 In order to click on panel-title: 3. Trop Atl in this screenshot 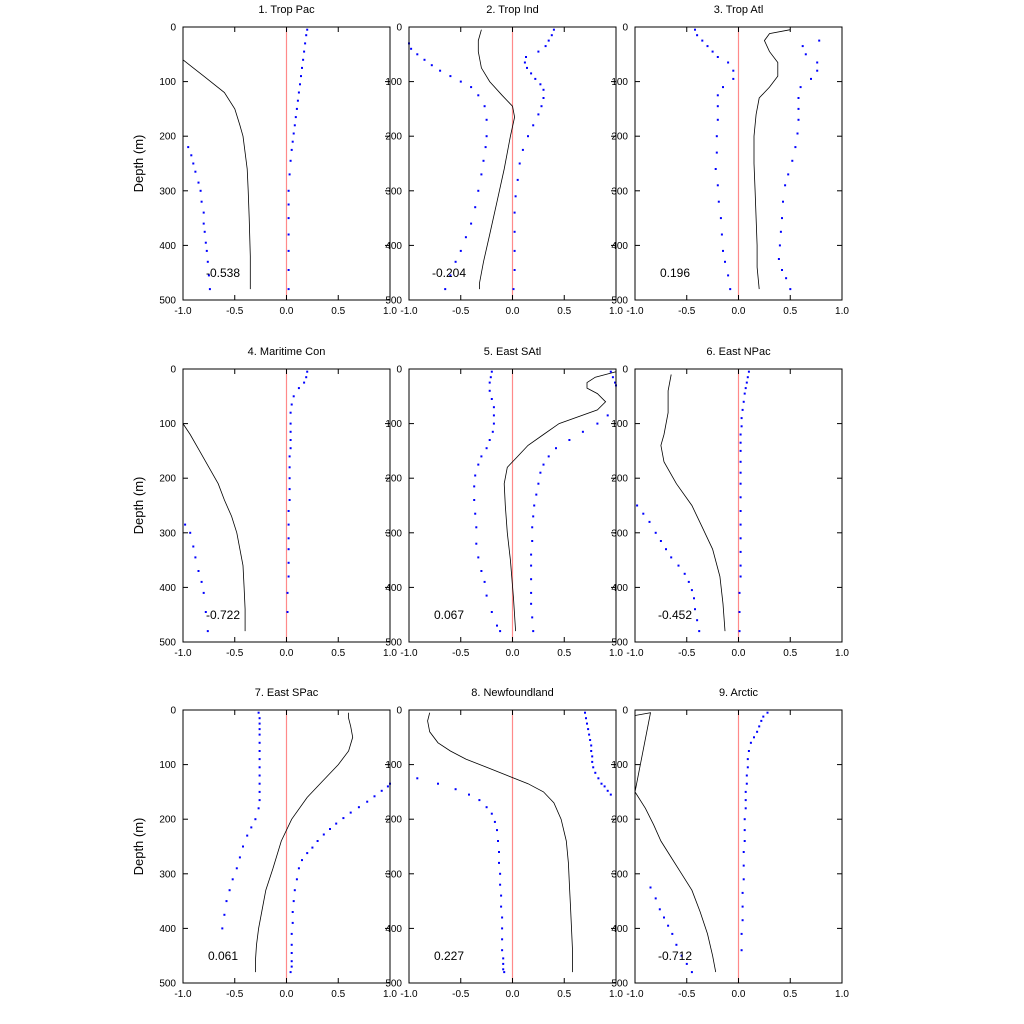, I will do `click(739, 10)`.